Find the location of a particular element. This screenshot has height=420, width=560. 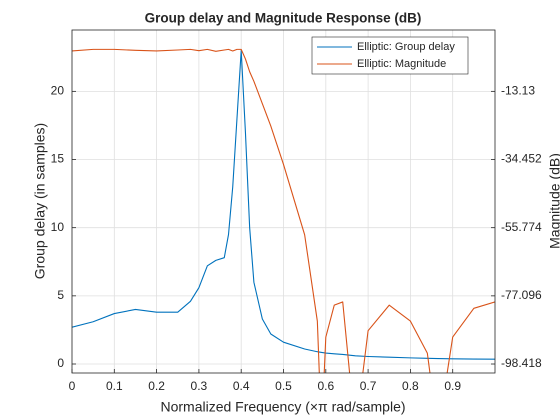

x-tick-label: 0.2 is located at coordinates (156, 386).